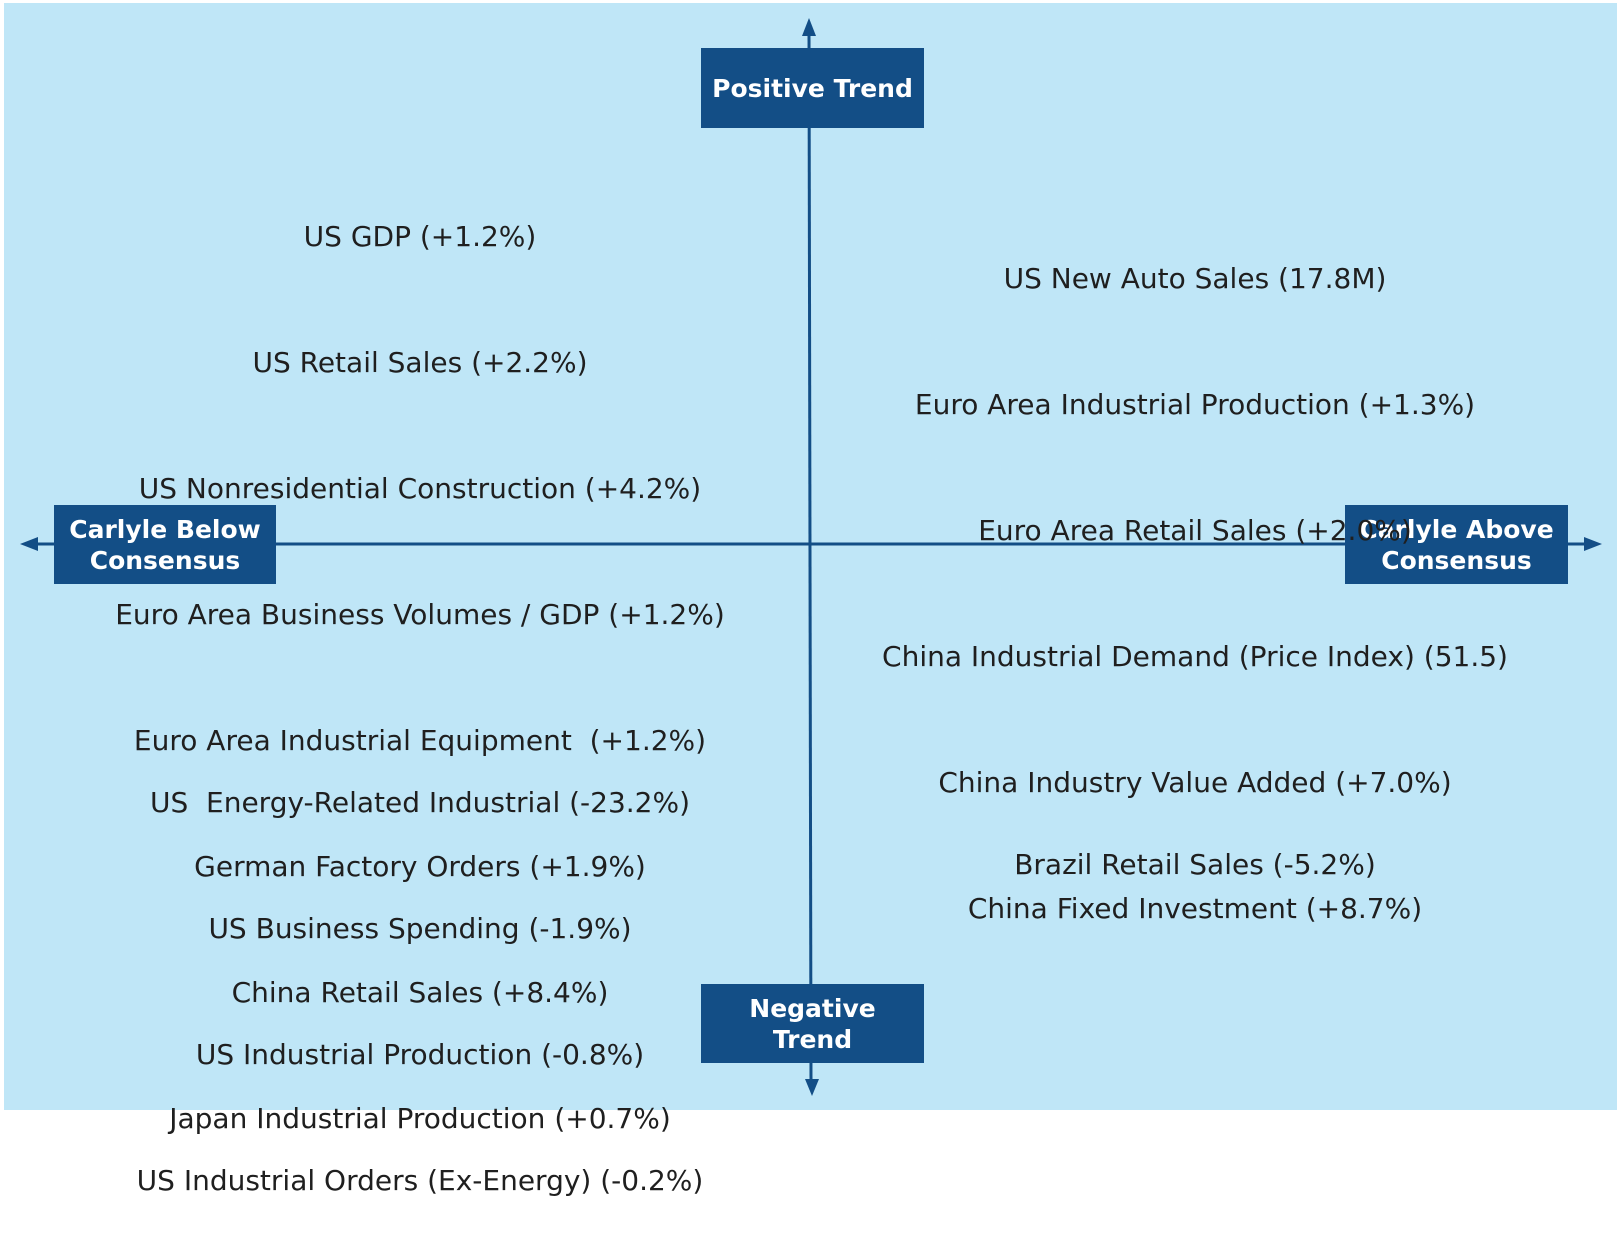 This screenshot has width=1621, height=1244. Describe the element at coordinates (1195, 844) in the screenshot. I see `bottom-right-quadrant-list: Brazil Retail Sales (-5.2%)` at that location.